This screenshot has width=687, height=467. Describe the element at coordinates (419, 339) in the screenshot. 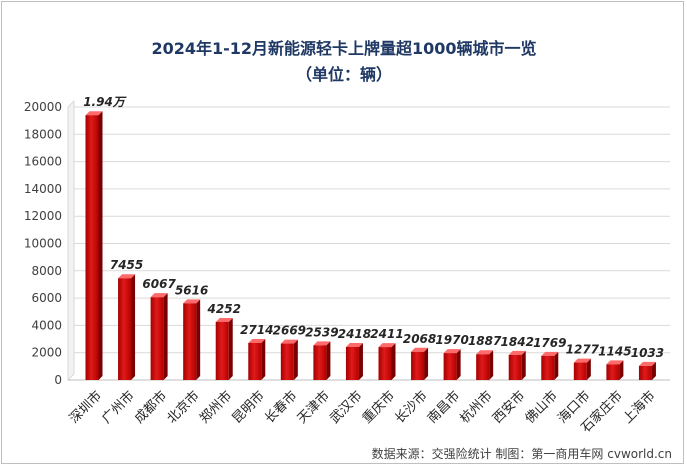

I see `data-label: 2068` at that location.